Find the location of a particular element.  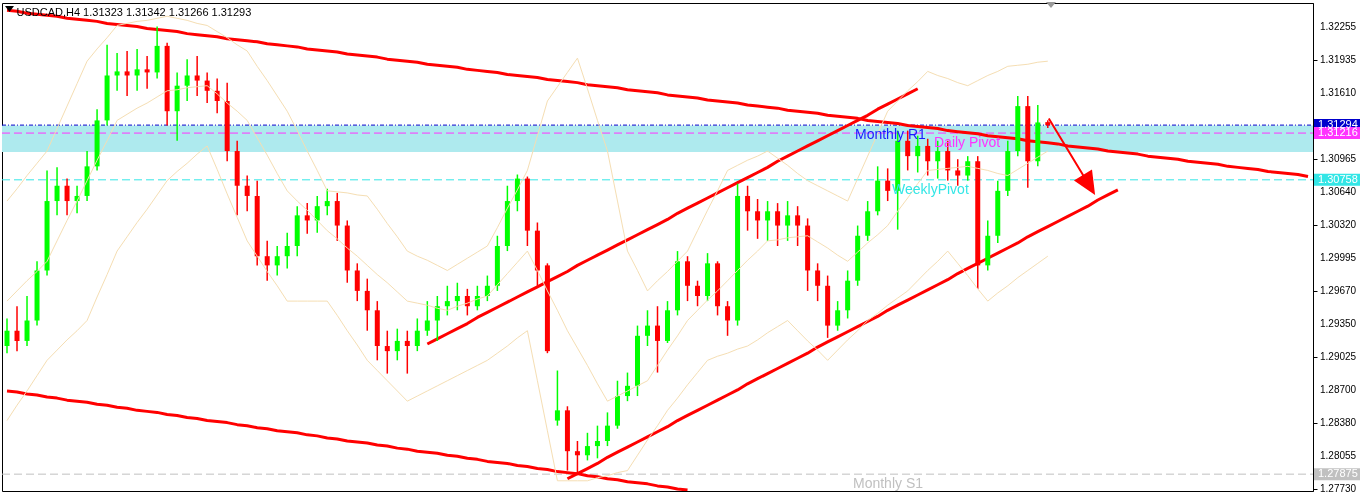

y-tick-label: 1.32255 is located at coordinates (1338, 26).